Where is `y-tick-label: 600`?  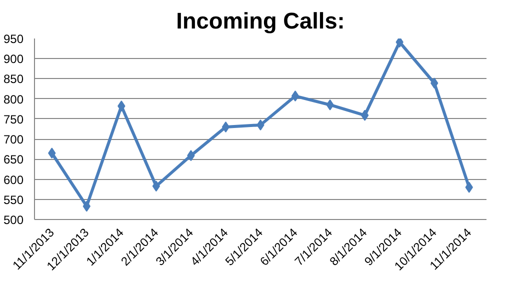 y-tick-label: 600 is located at coordinates (13, 179).